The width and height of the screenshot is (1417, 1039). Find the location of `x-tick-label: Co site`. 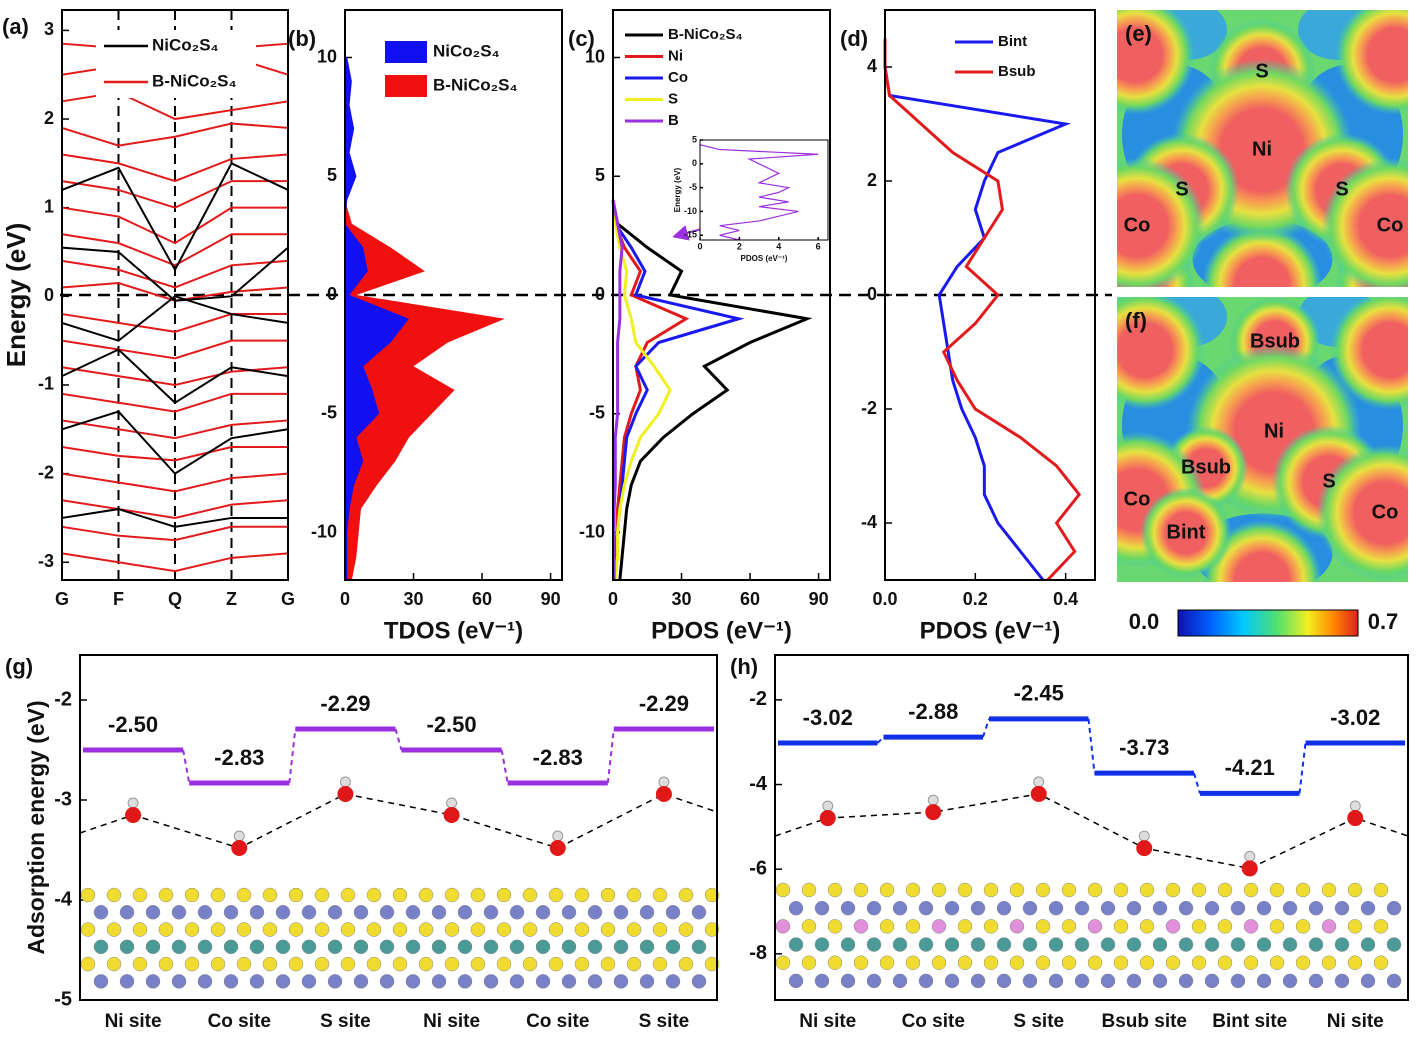

x-tick-label: Co site is located at coordinates (933, 1021).